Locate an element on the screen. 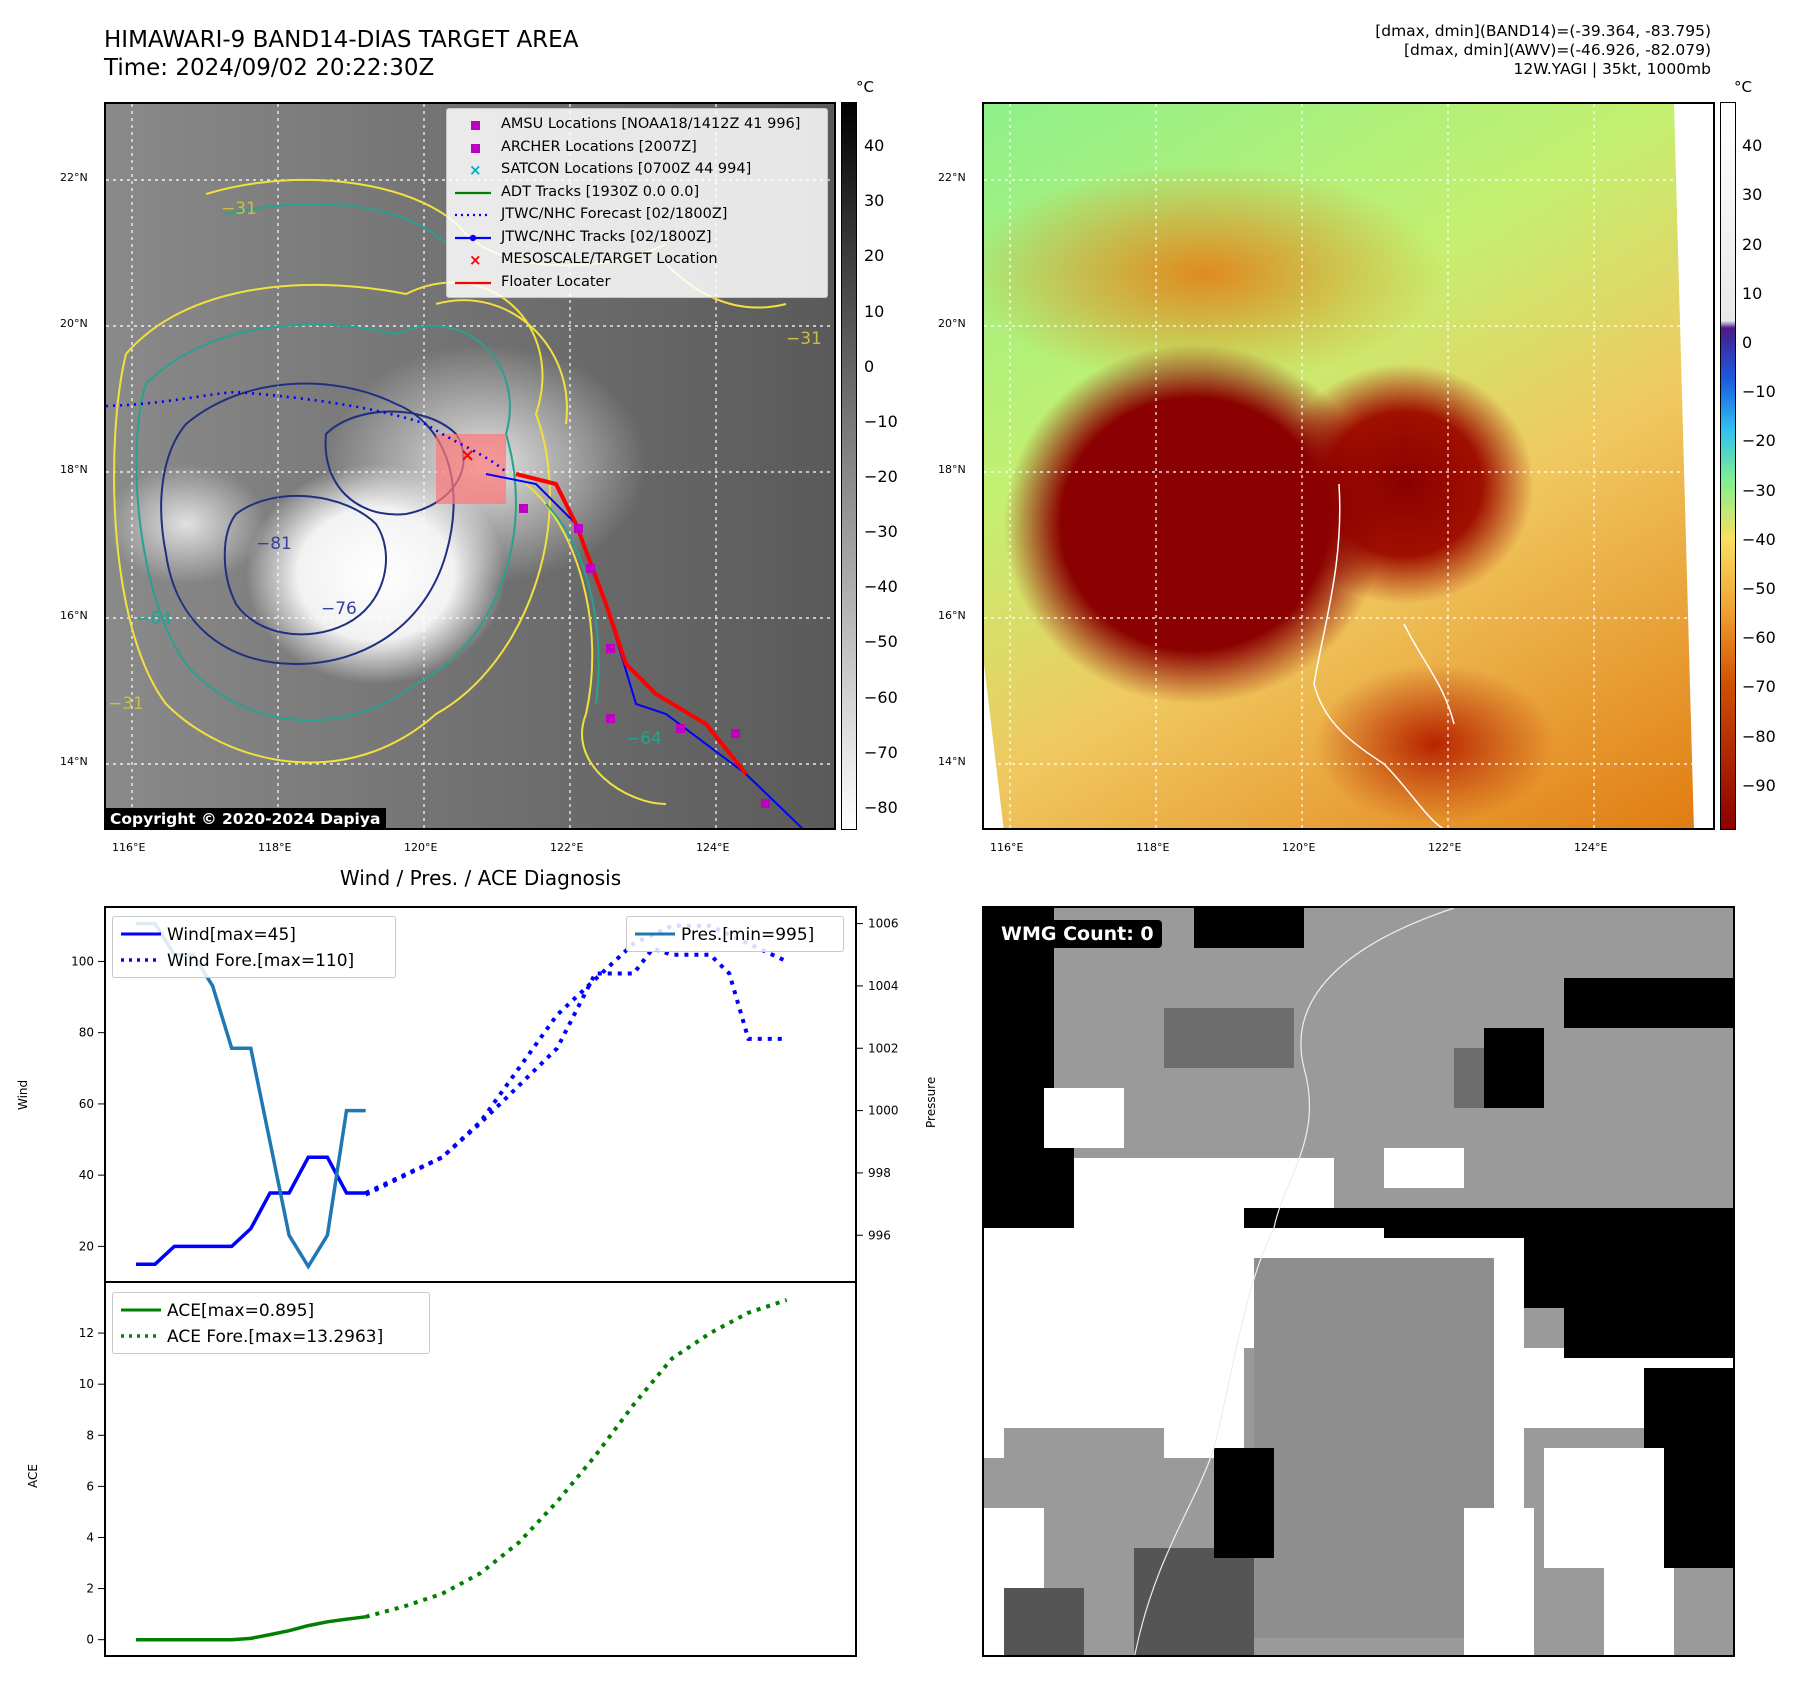  mesoscale-marker: × is located at coordinates (467, 455).